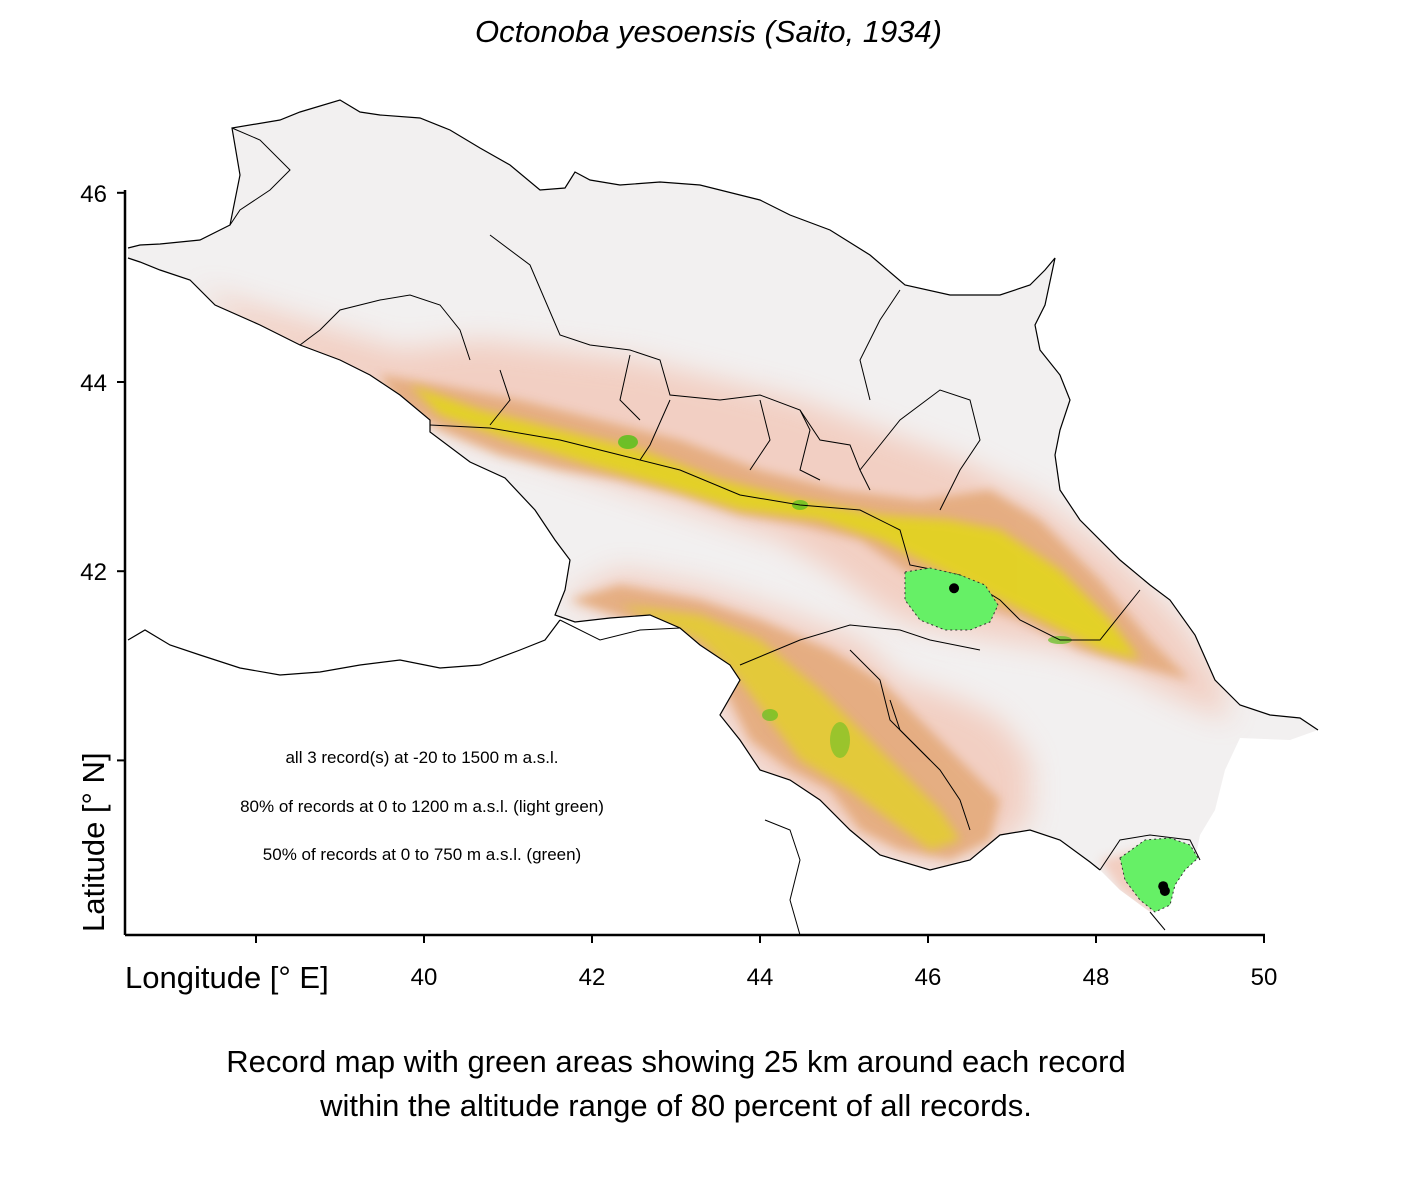  Describe the element at coordinates (708, 31) in the screenshot. I see `map-title: Octonoba yesoensis (Saito, 1934)` at that location.